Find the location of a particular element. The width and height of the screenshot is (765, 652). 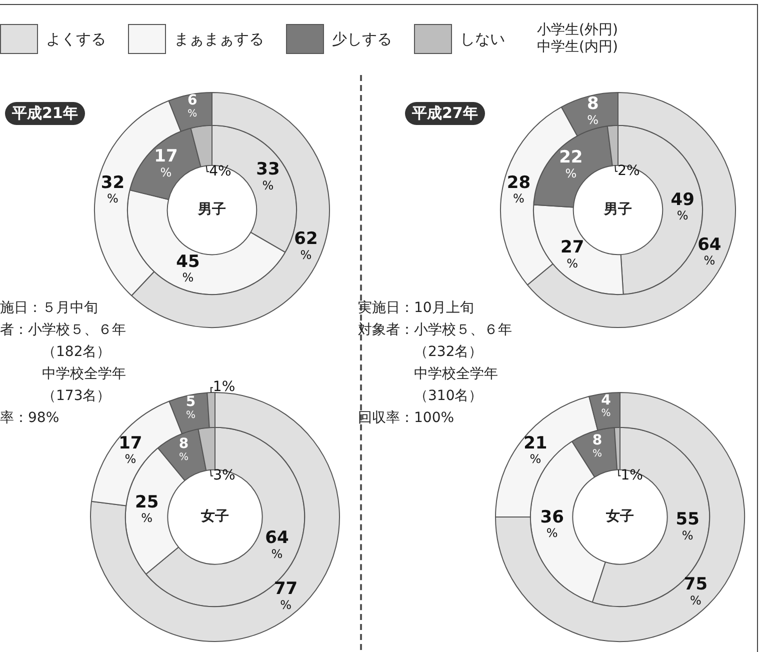

text: （310名） is located at coordinates (448, 396).